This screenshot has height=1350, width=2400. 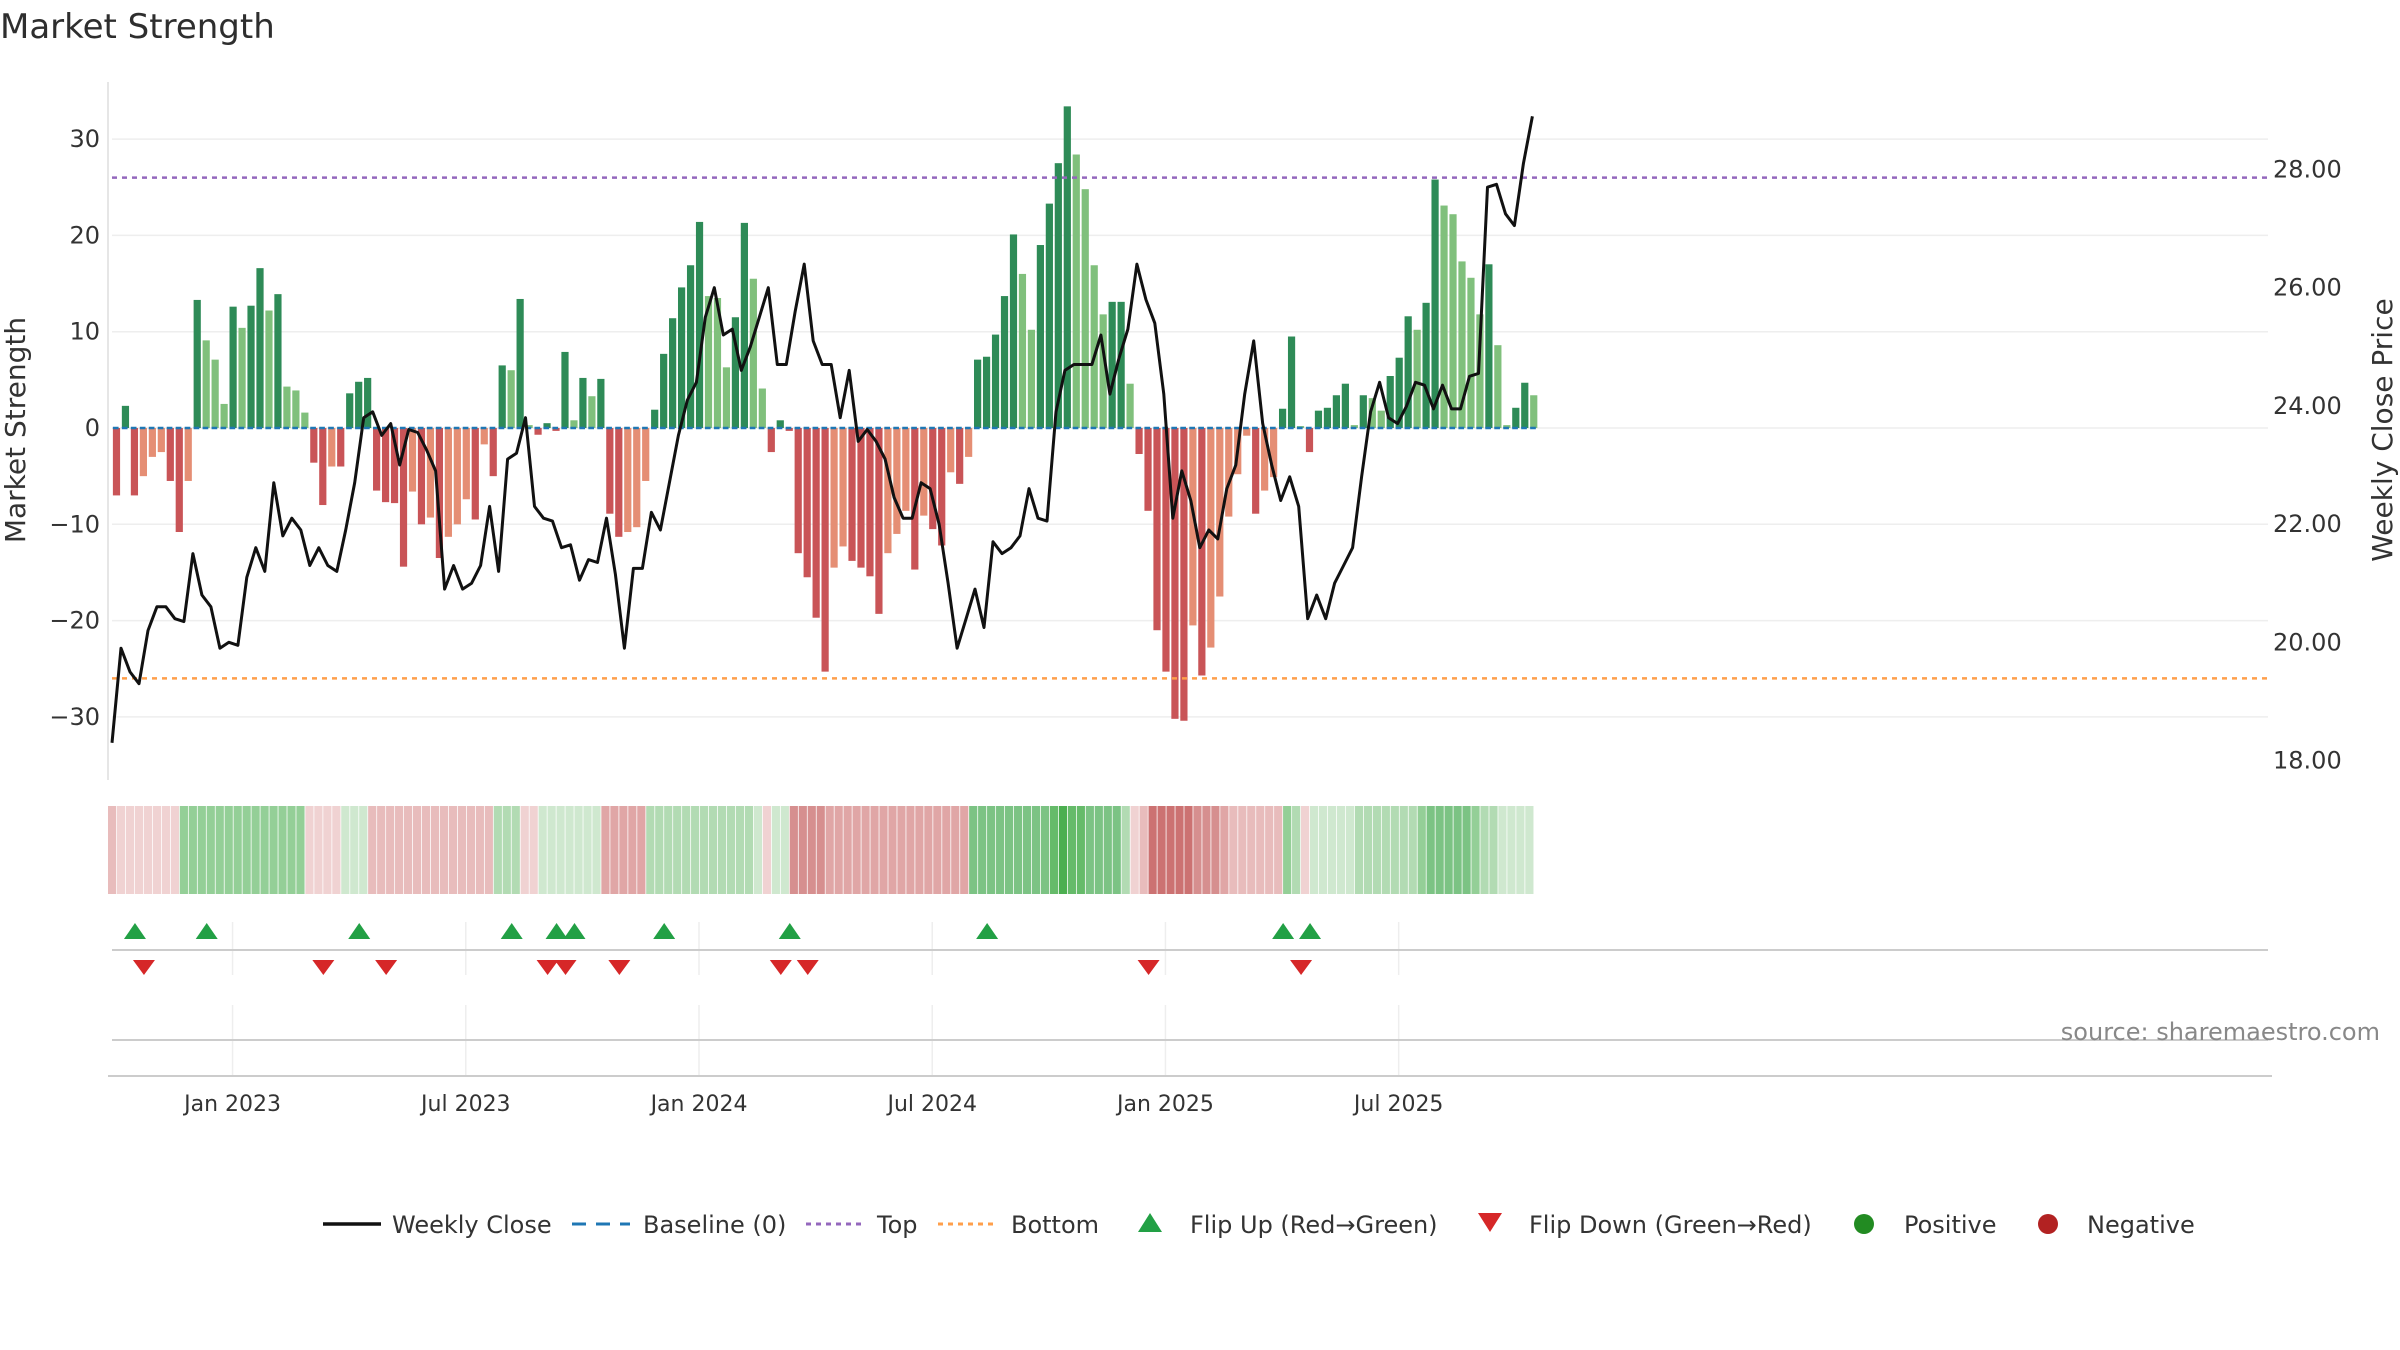 I want to click on legend-flip-down: Flip Down (Green→Red), so click(x=1670, y=1225).